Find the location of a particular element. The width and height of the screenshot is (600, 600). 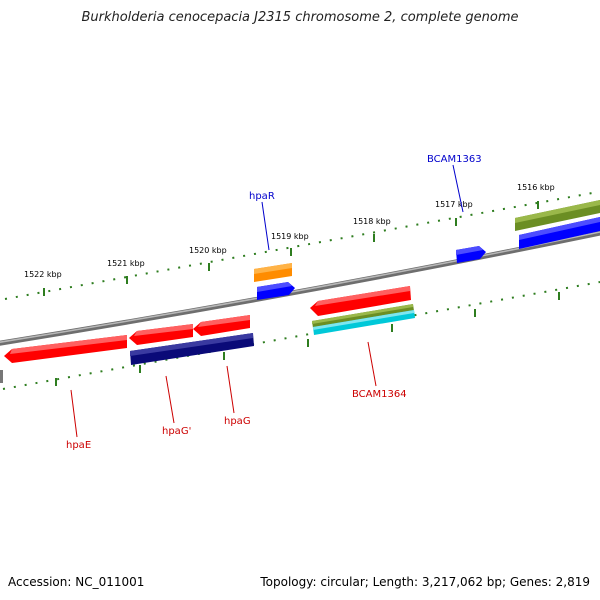

gene-label-BCAM1363: BCAM1363 is located at coordinates (454, 159).